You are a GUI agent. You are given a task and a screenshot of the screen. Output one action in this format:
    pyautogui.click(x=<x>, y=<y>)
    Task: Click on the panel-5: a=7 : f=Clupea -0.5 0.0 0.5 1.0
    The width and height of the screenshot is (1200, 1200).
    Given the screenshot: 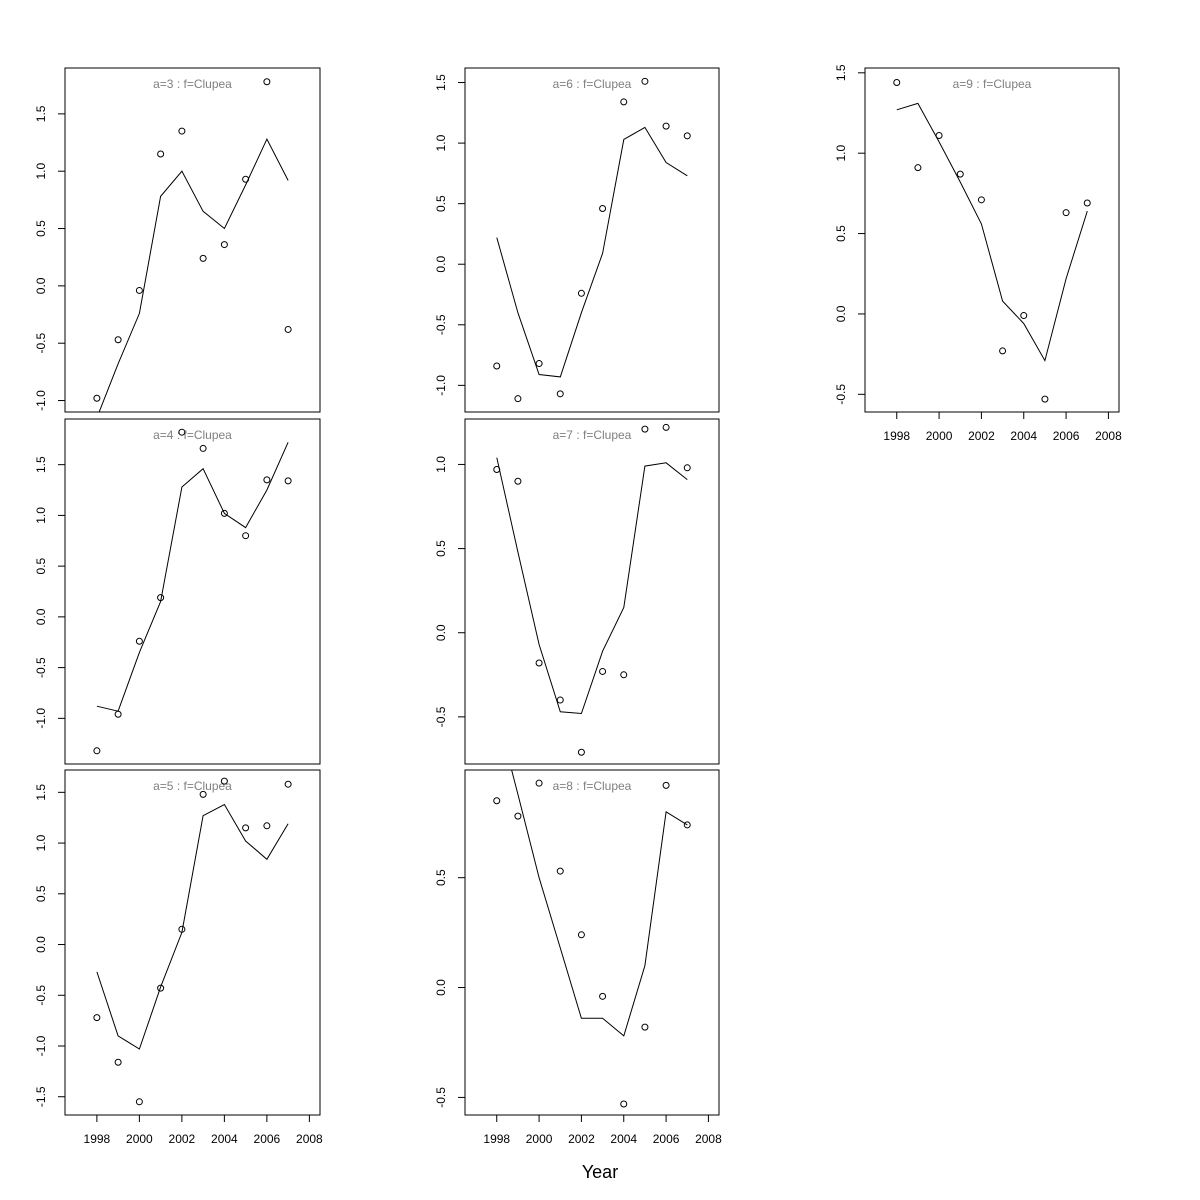 What is the action you would take?
    pyautogui.click(x=577, y=591)
    